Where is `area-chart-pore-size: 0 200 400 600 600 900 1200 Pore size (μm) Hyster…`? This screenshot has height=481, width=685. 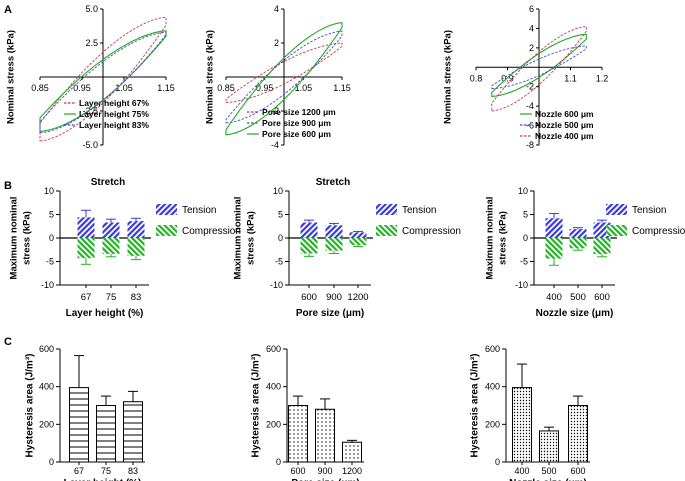
area-chart-pore-size: 0 200 400 600 600 900 1200 Pore size (μm) Hyster… is located at coordinates (307, 412).